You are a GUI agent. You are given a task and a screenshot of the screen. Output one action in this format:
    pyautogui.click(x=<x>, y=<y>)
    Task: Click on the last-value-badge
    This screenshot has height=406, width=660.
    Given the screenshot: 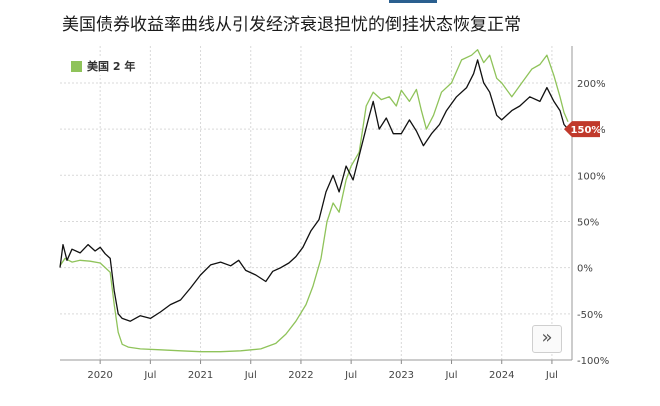 What is the action you would take?
    pyautogui.click(x=582, y=129)
    